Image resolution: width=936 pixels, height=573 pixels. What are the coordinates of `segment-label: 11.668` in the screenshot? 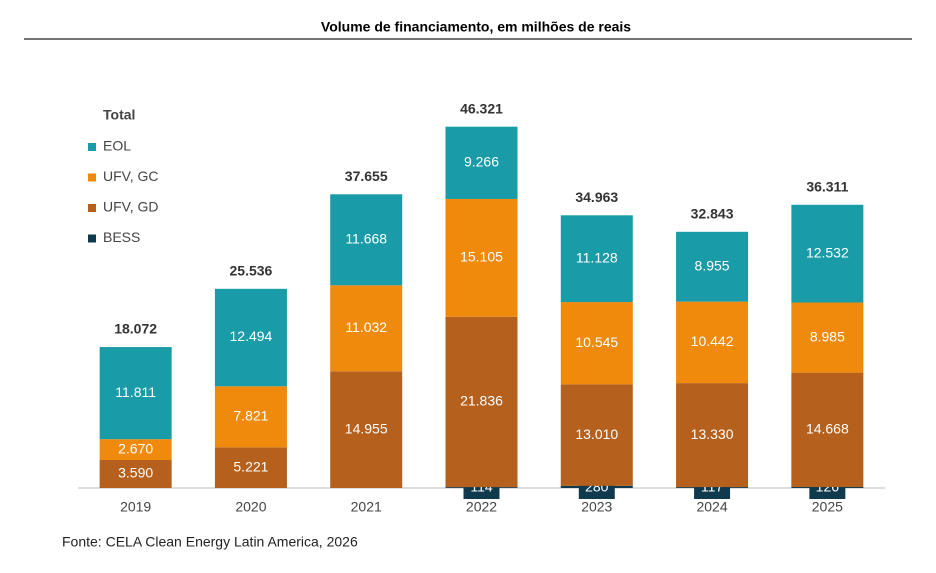 It's located at (366, 238).